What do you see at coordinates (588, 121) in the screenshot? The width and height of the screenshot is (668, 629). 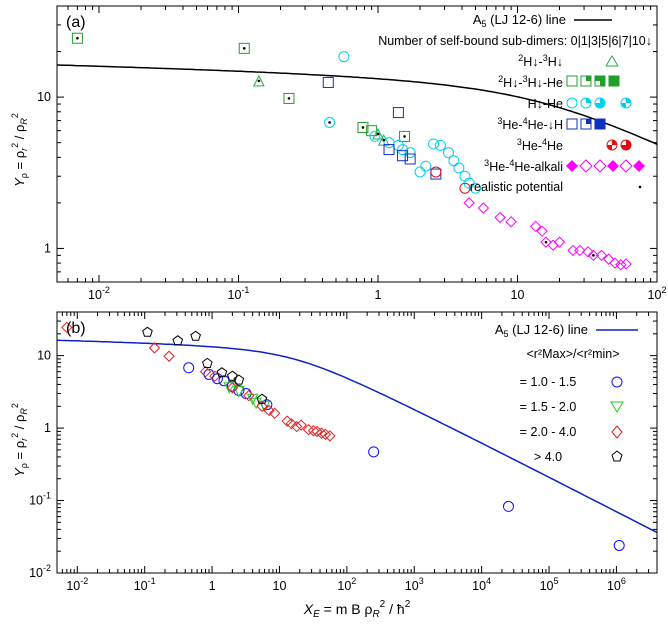 I see `legend-symbol-bsquare-a-fill` at bounding box center [588, 121].